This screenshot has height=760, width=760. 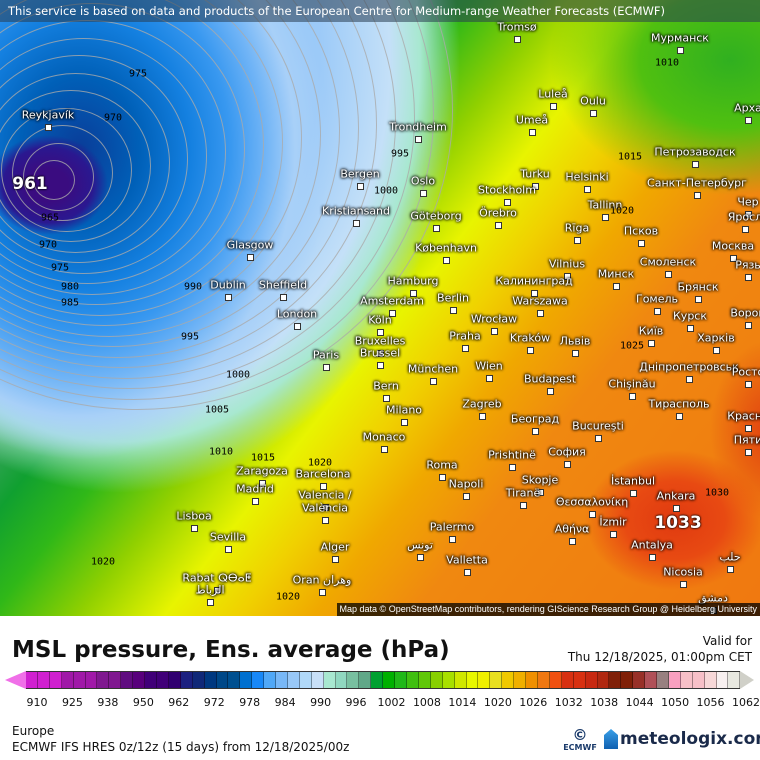 I want to click on city-label: Мурманск, so click(x=680, y=38).